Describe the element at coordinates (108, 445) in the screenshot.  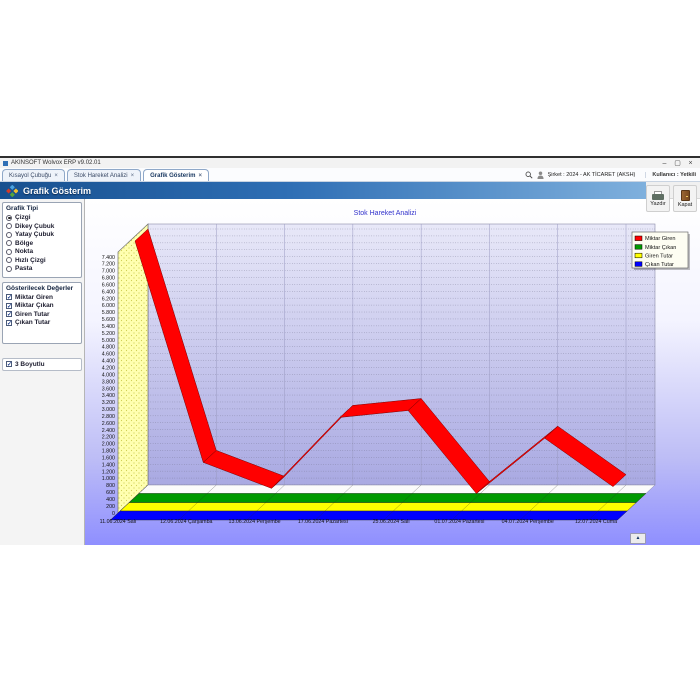
I see `svg-text: 2.000` at that location.